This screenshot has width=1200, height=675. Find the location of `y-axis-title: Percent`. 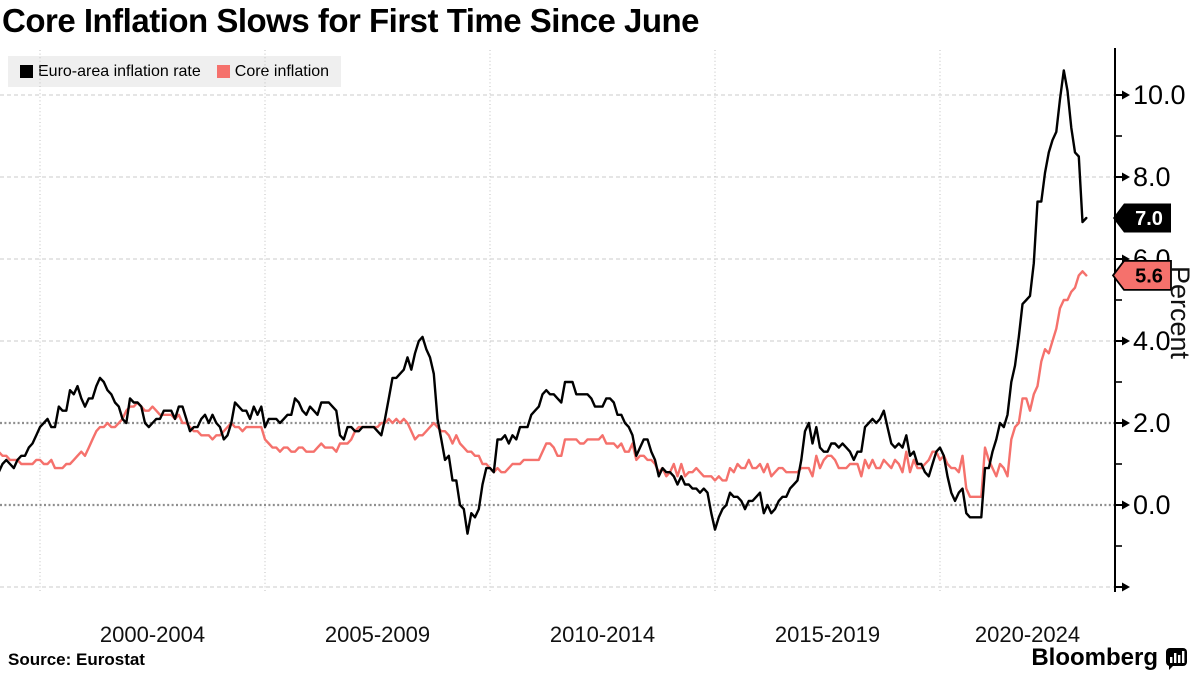

y-axis-title: Percent is located at coordinates (1180, 313).